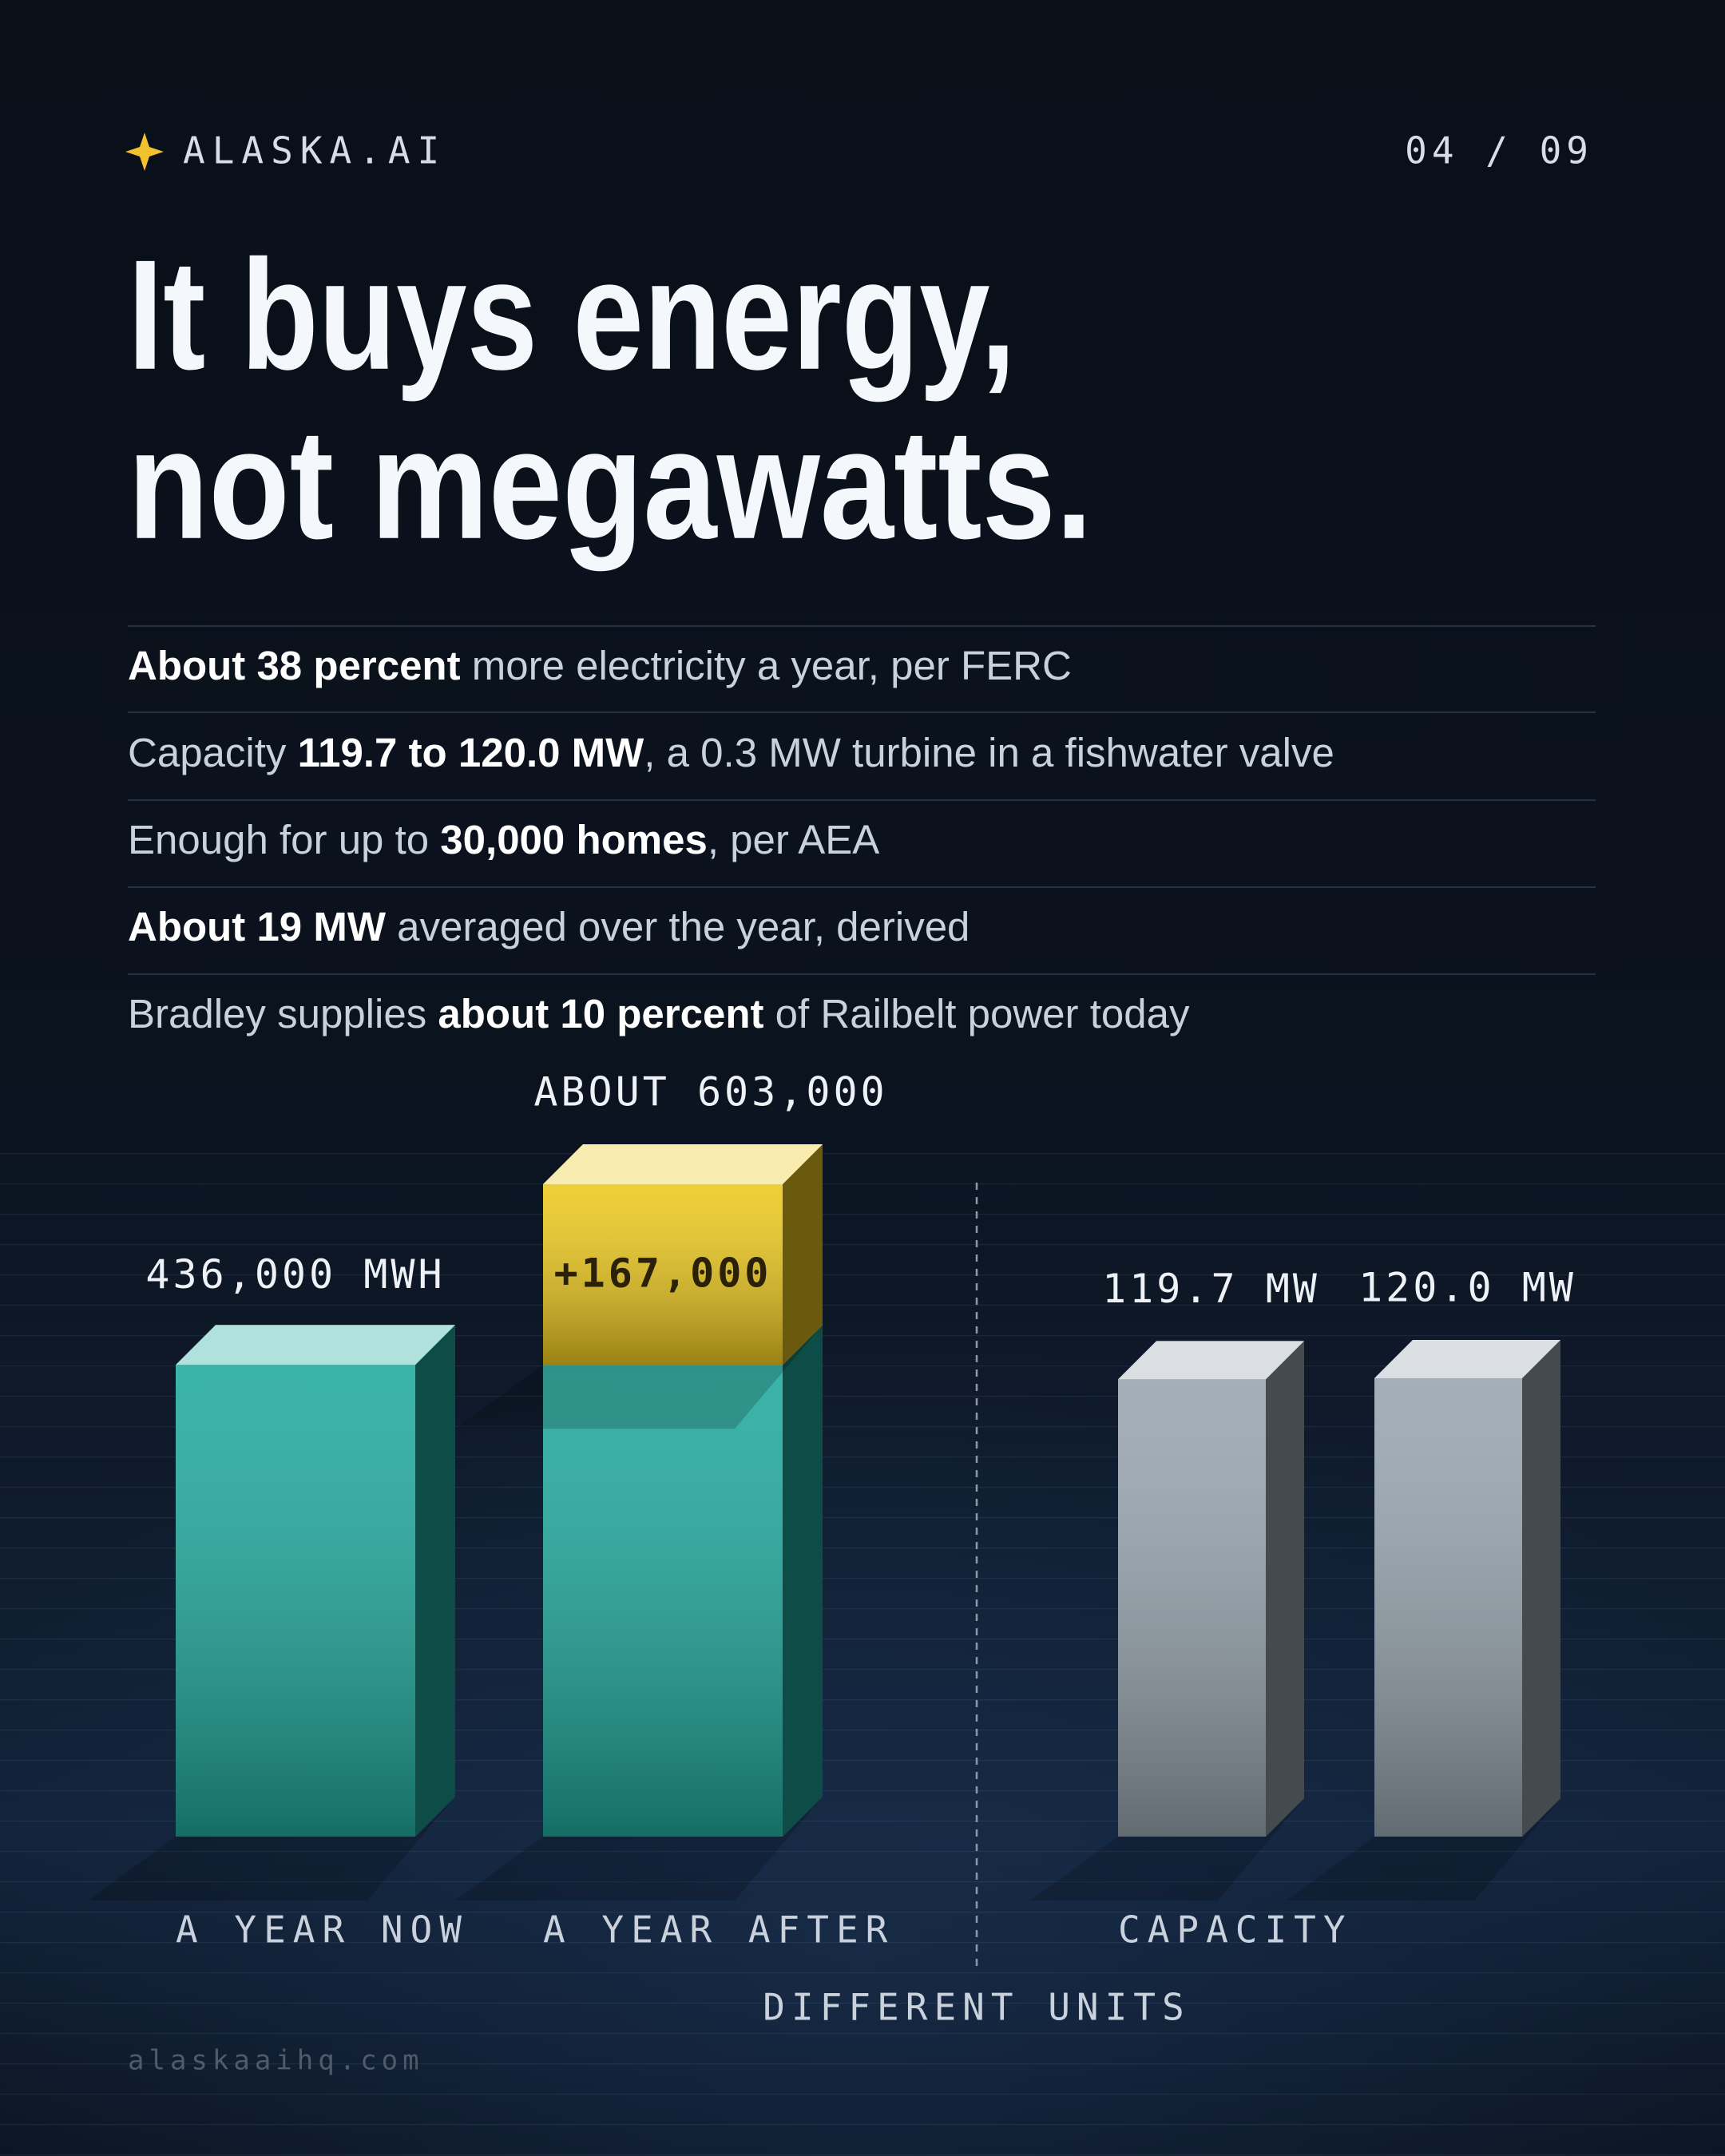 Image resolution: width=1725 pixels, height=2156 pixels. Describe the element at coordinates (472, 752) in the screenshot. I see `fact-highlight: 119.7 to 120.0 MW` at that location.